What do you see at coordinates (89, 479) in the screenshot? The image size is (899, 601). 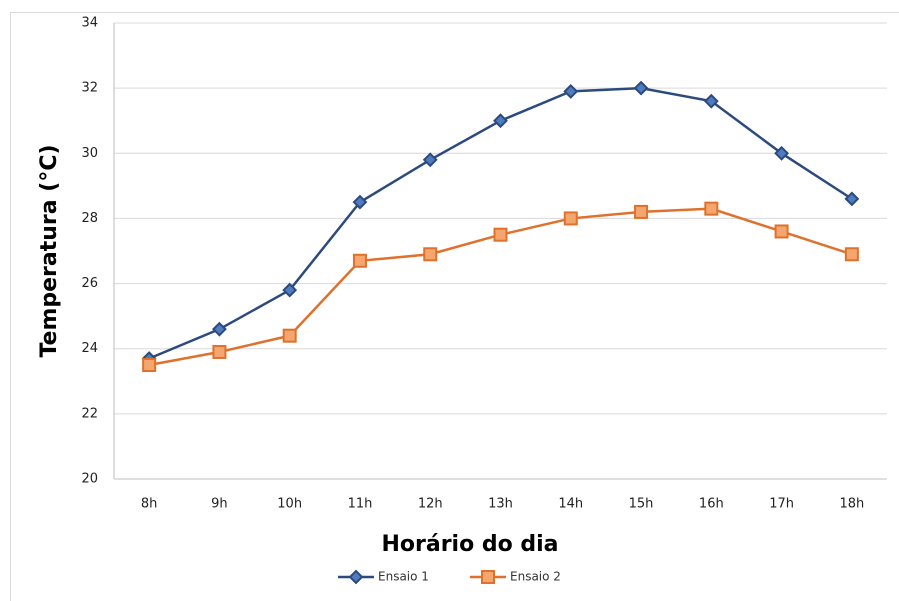 I see `y-tick-label: 20` at bounding box center [89, 479].